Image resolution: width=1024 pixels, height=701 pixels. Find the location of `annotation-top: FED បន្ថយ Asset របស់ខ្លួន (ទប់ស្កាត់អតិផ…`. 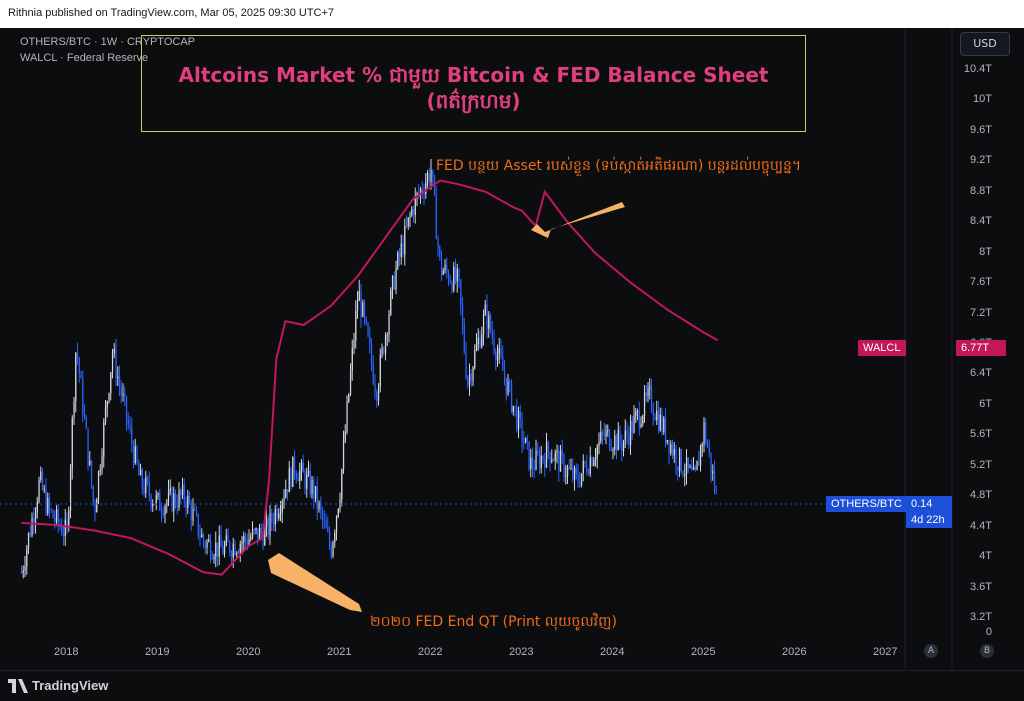

annotation-top: FED បន្ថយ Asset របស់ខ្លួន (ទប់ស្កាត់អតិផ… is located at coordinates (619, 166).